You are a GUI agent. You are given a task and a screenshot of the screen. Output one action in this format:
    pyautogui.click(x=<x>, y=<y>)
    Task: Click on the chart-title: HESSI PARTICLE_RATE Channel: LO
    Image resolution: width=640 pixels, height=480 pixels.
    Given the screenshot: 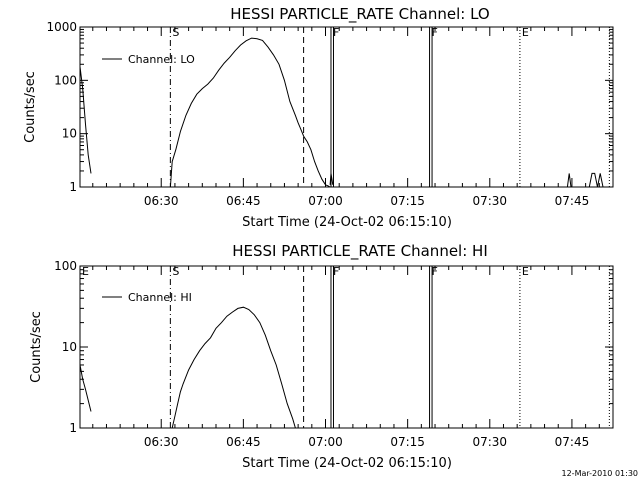 What is the action you would take?
    pyautogui.click(x=359, y=14)
    